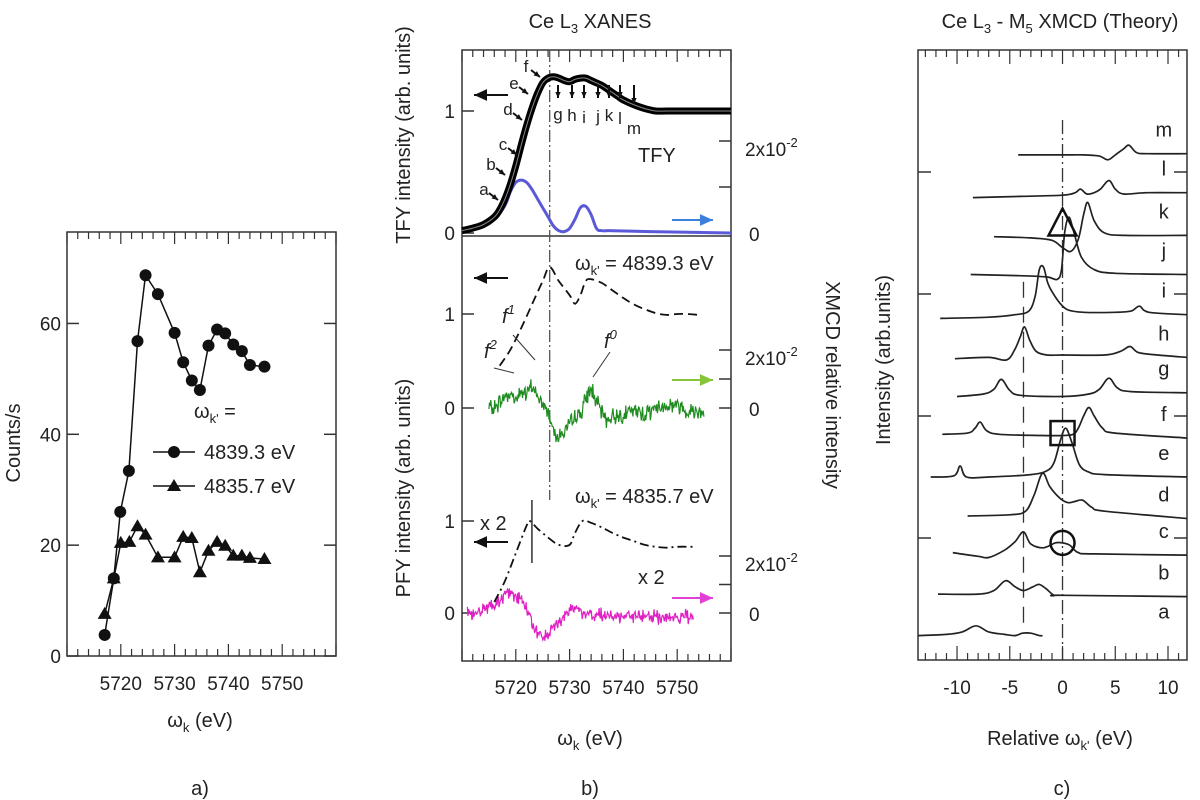 This screenshot has width=1200, height=800. Describe the element at coordinates (600, 739) in the screenshot. I see `panel-b-xlabel-unit: (eV)` at that location.